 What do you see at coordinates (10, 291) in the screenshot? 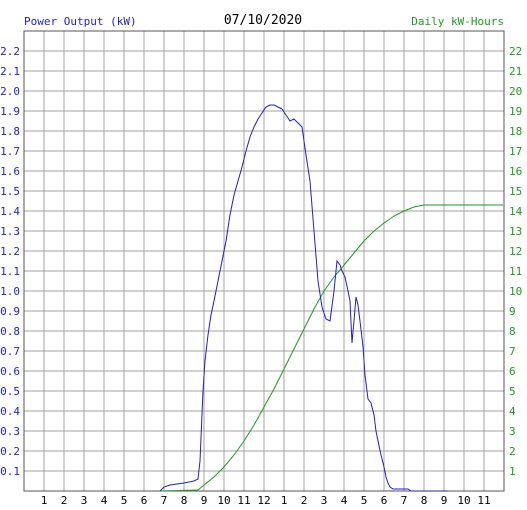
I see `y-tick-left-label: 1.0` at bounding box center [10, 291].